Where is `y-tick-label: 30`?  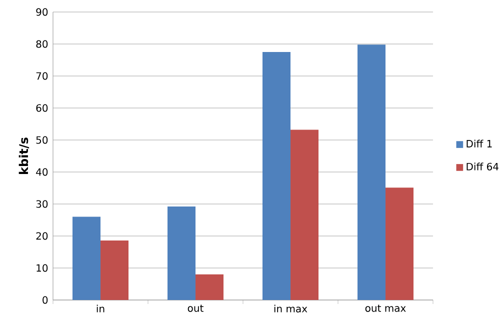 y-tick-label: 30 is located at coordinates (42, 204).